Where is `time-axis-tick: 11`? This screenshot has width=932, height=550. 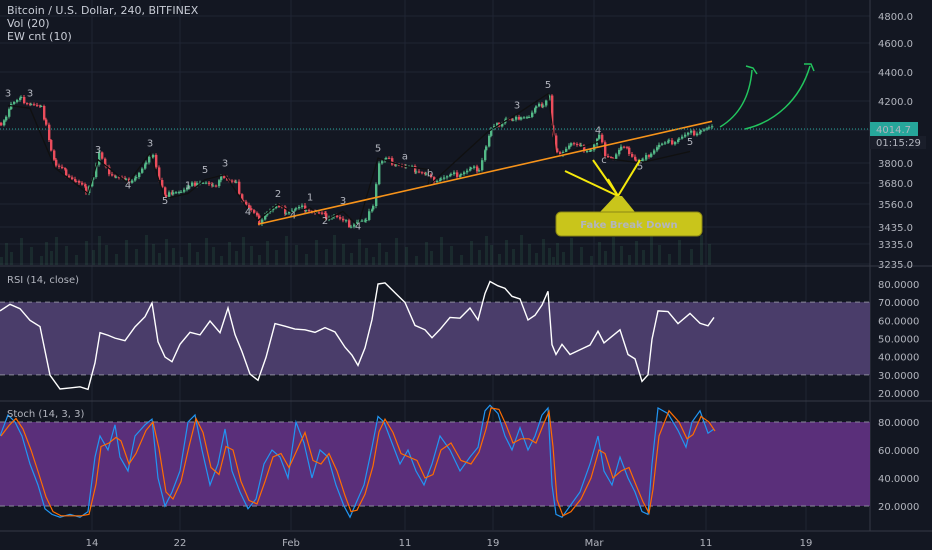
time-axis-tick: 11 is located at coordinates (405, 543).